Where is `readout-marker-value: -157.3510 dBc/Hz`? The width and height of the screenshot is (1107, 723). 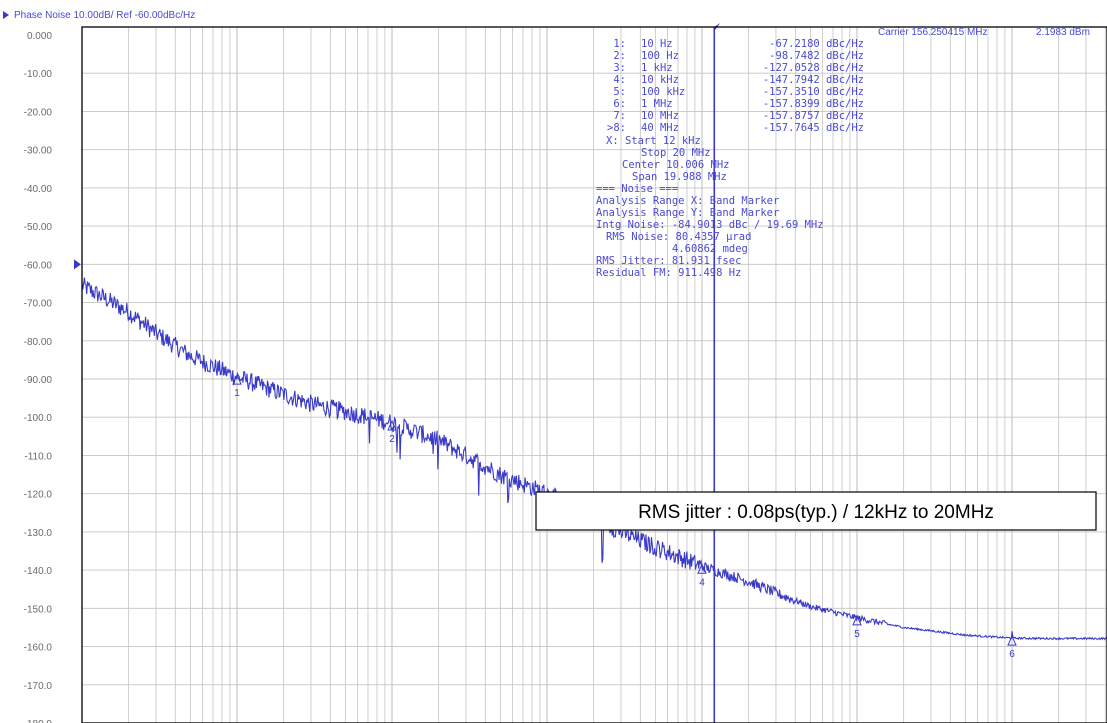
readout-marker-value: -157.3510 dBc/Hz is located at coordinates (813, 92).